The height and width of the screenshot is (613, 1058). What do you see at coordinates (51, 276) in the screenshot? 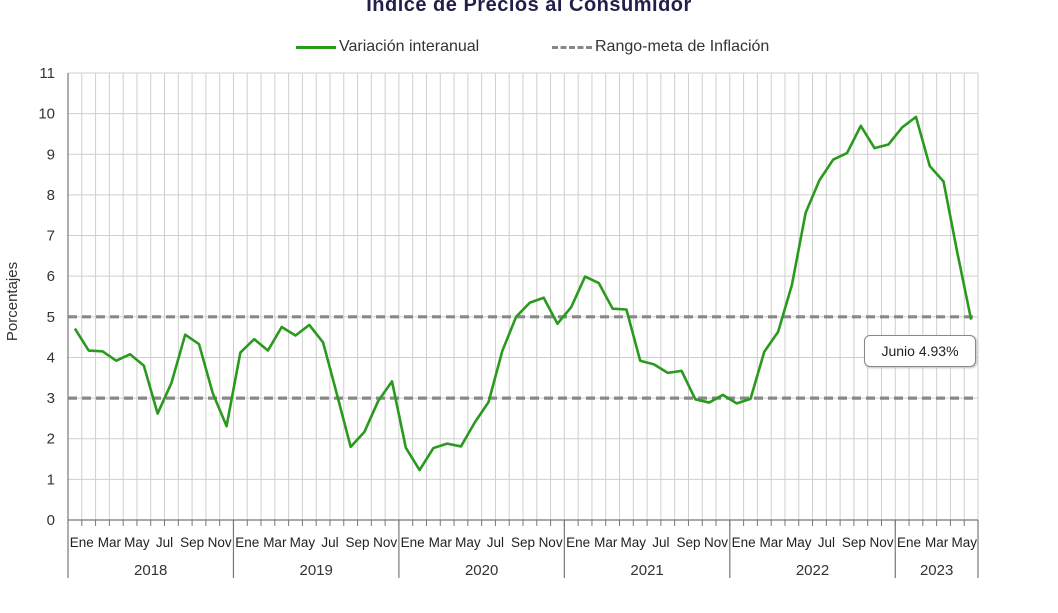
I see `y-tick-label: 6` at bounding box center [51, 276].